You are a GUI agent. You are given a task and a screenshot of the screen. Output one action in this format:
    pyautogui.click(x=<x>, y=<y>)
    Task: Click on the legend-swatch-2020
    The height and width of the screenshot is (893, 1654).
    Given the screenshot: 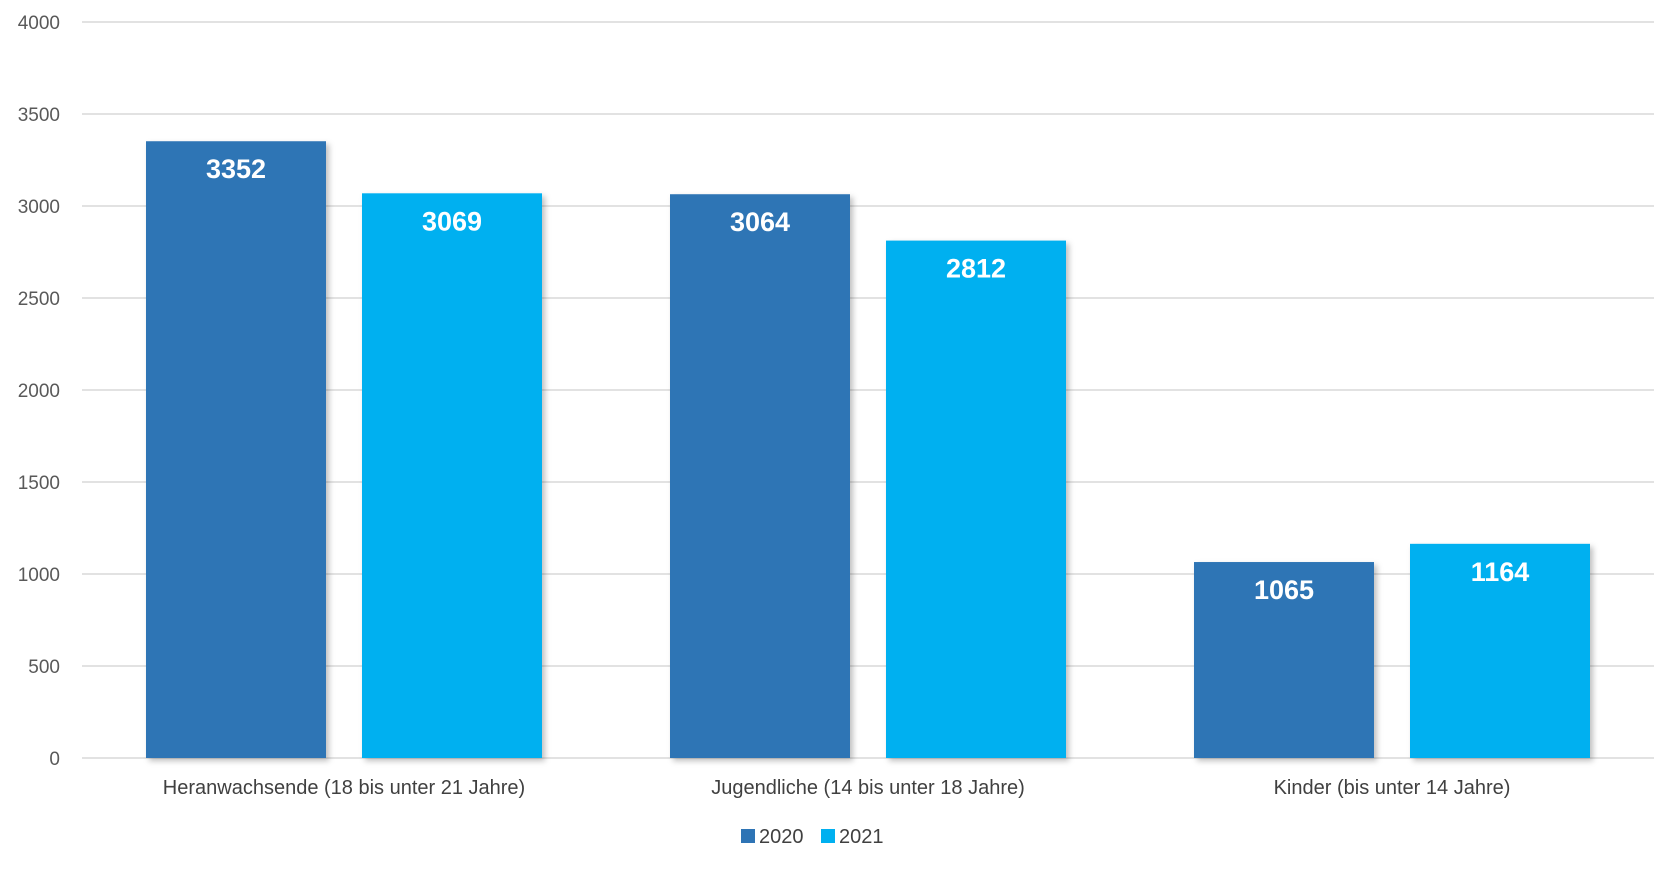 What is the action you would take?
    pyautogui.click(x=748, y=836)
    